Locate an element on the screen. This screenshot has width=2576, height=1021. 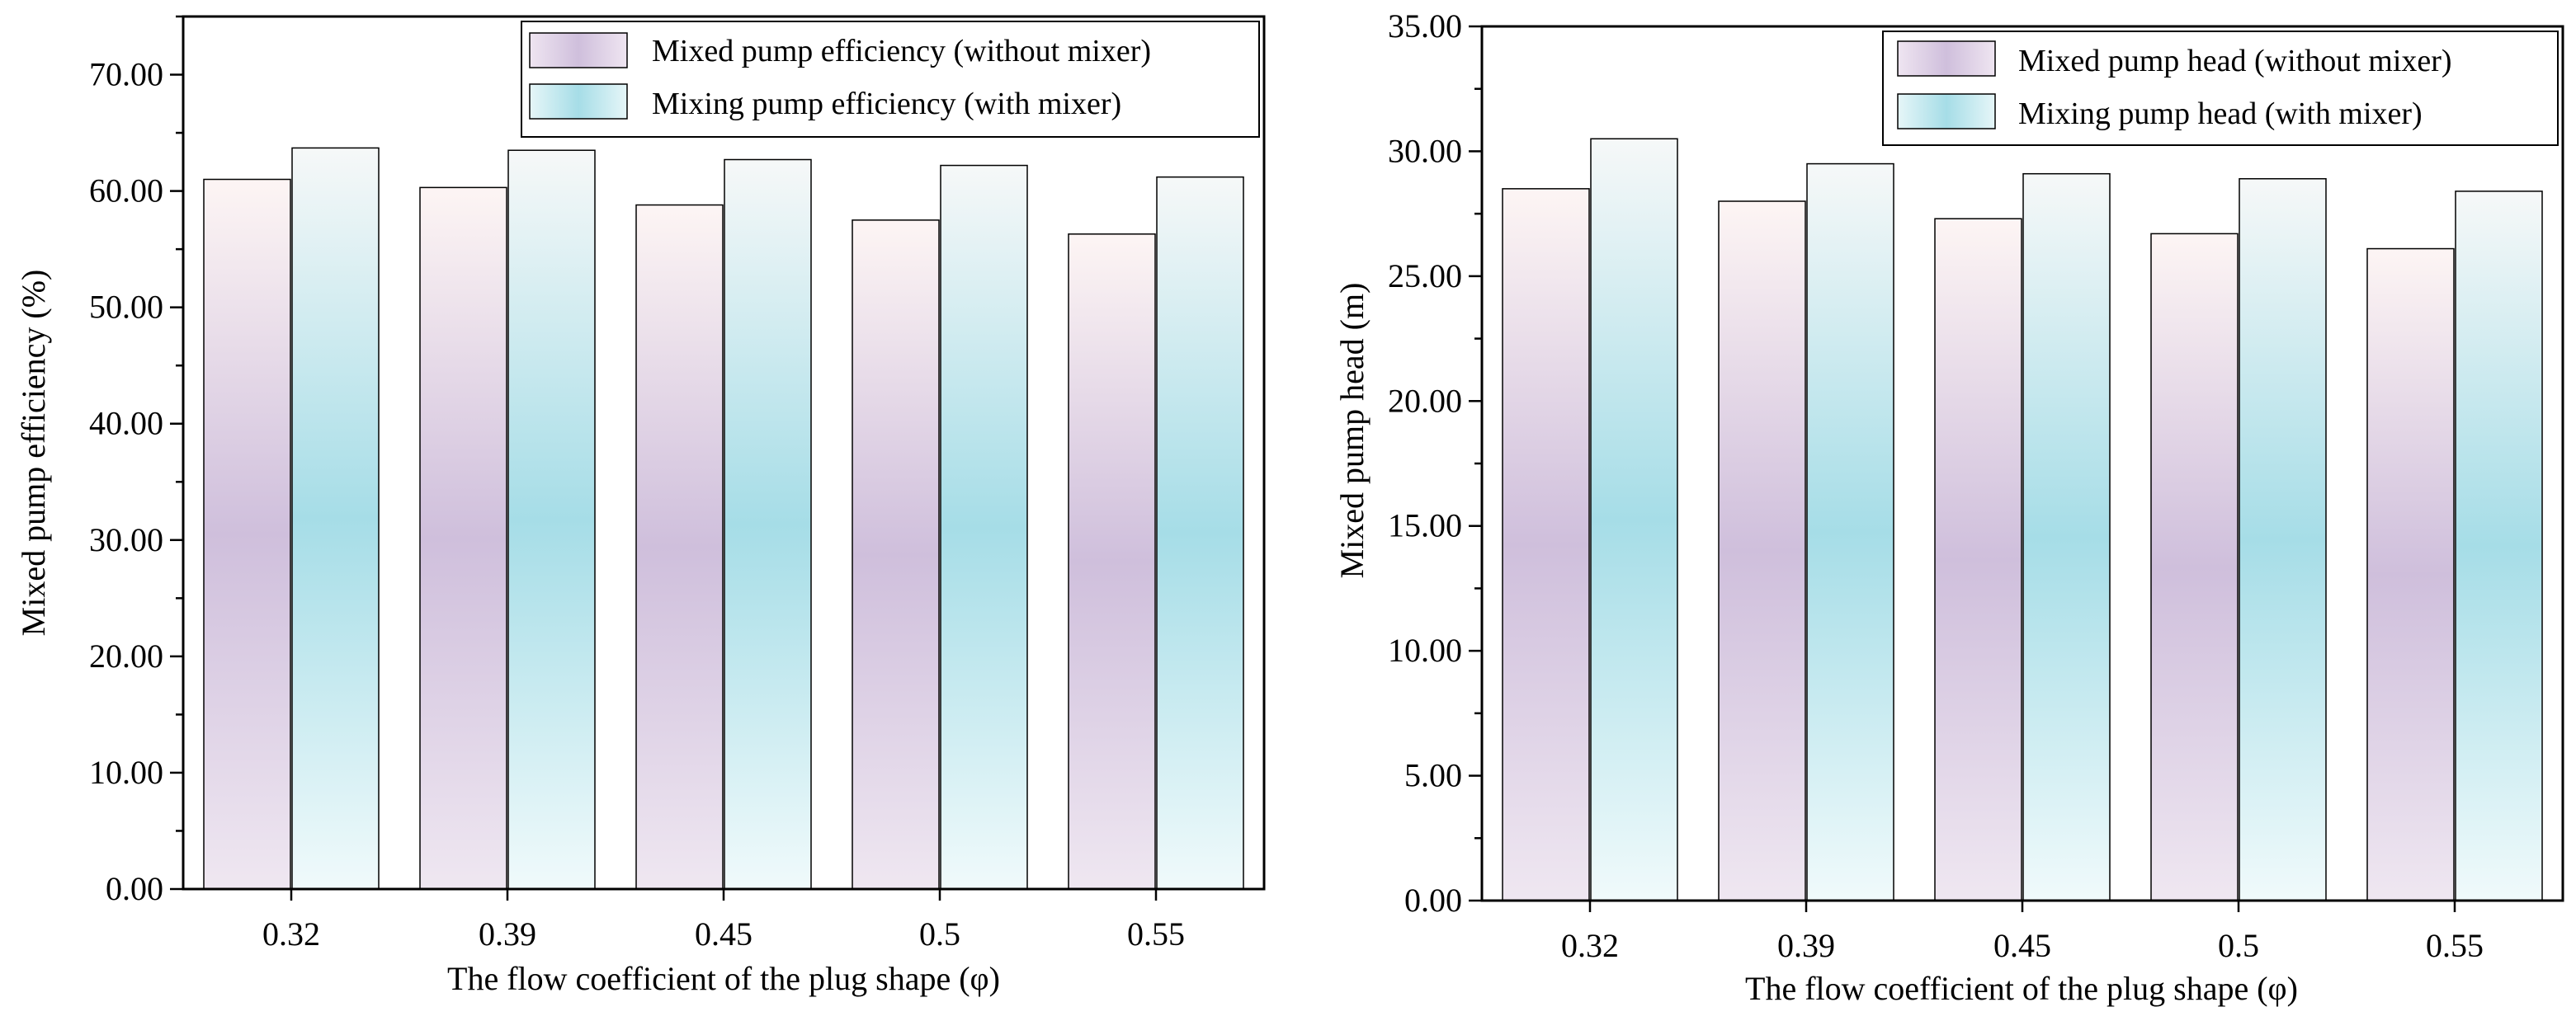
efficiency-y-tick-label: 0.00 is located at coordinates (134, 888).